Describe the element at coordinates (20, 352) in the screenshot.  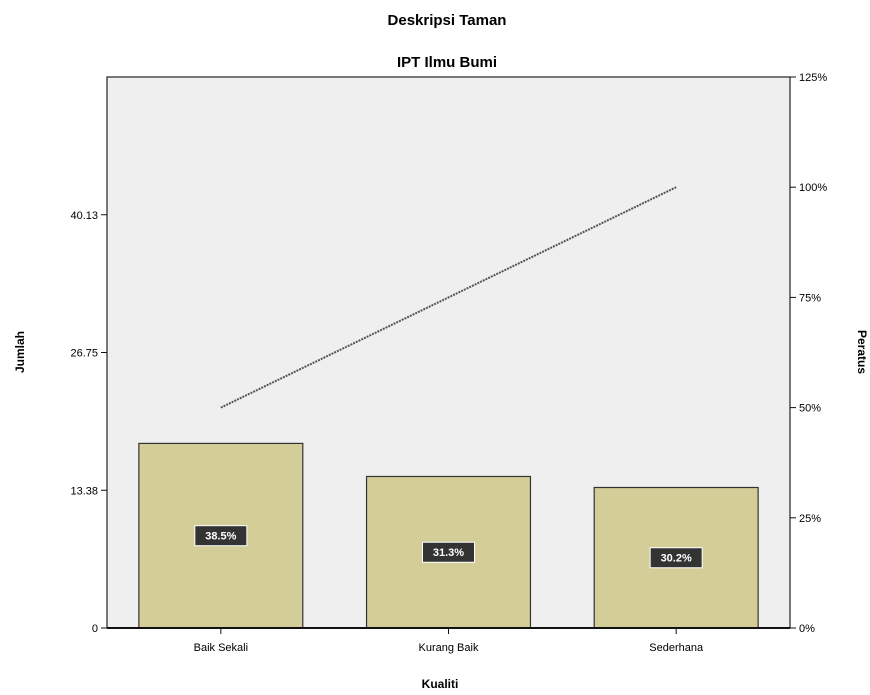
I see `y-axis-label: Jumlah` at that location.